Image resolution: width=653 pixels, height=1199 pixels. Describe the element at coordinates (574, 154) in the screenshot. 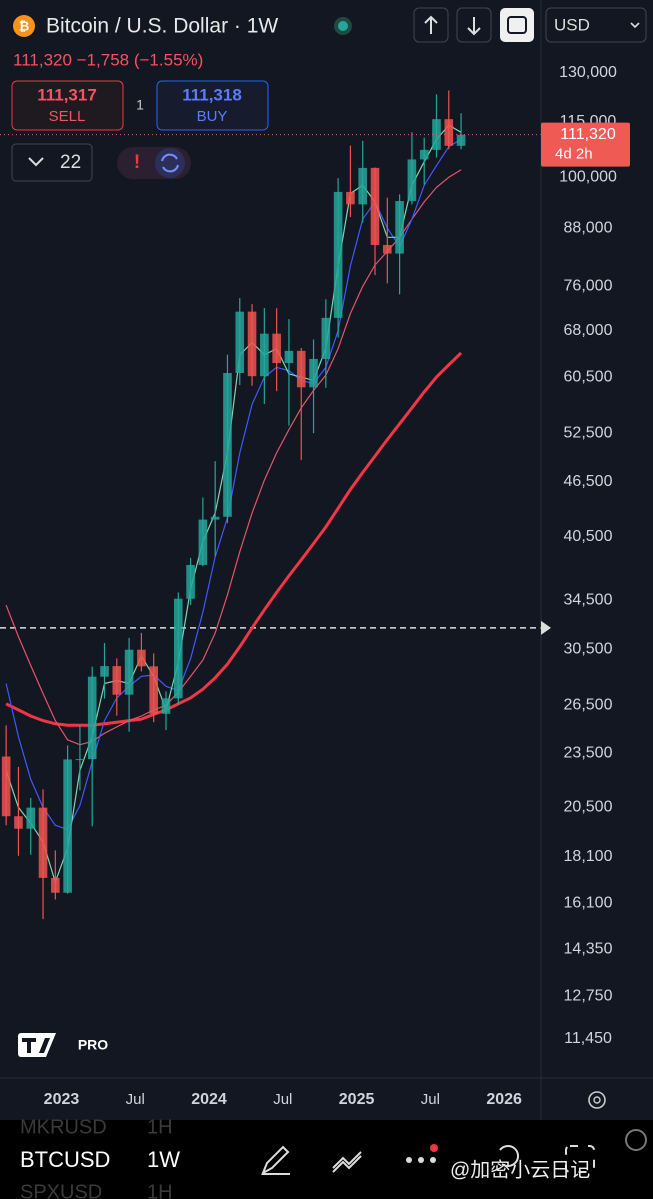

I see `price-tag-countdown: 4d 2h` at that location.